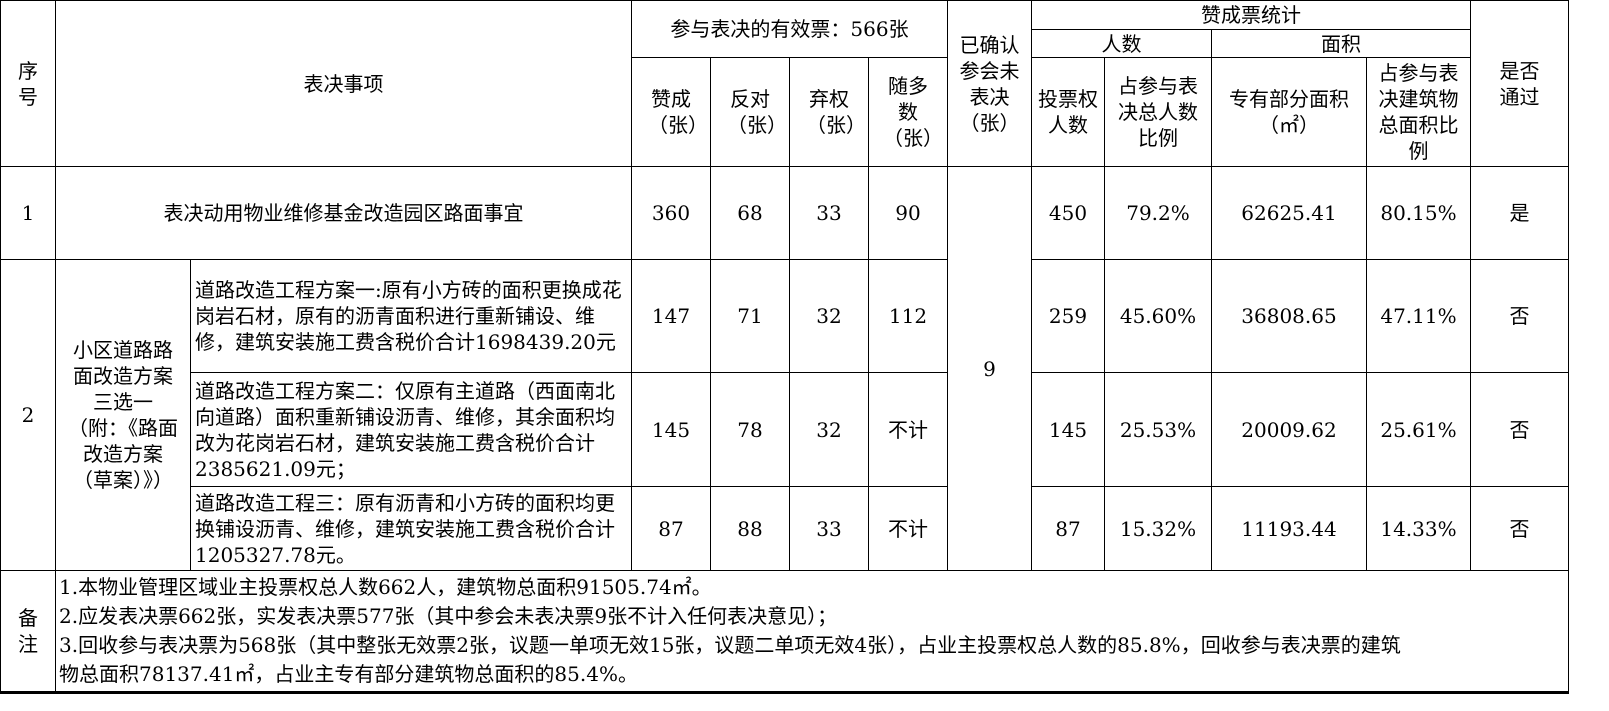  What do you see at coordinates (1289, 528) in the screenshot?
I see `plan-area: 11193.44` at bounding box center [1289, 528].